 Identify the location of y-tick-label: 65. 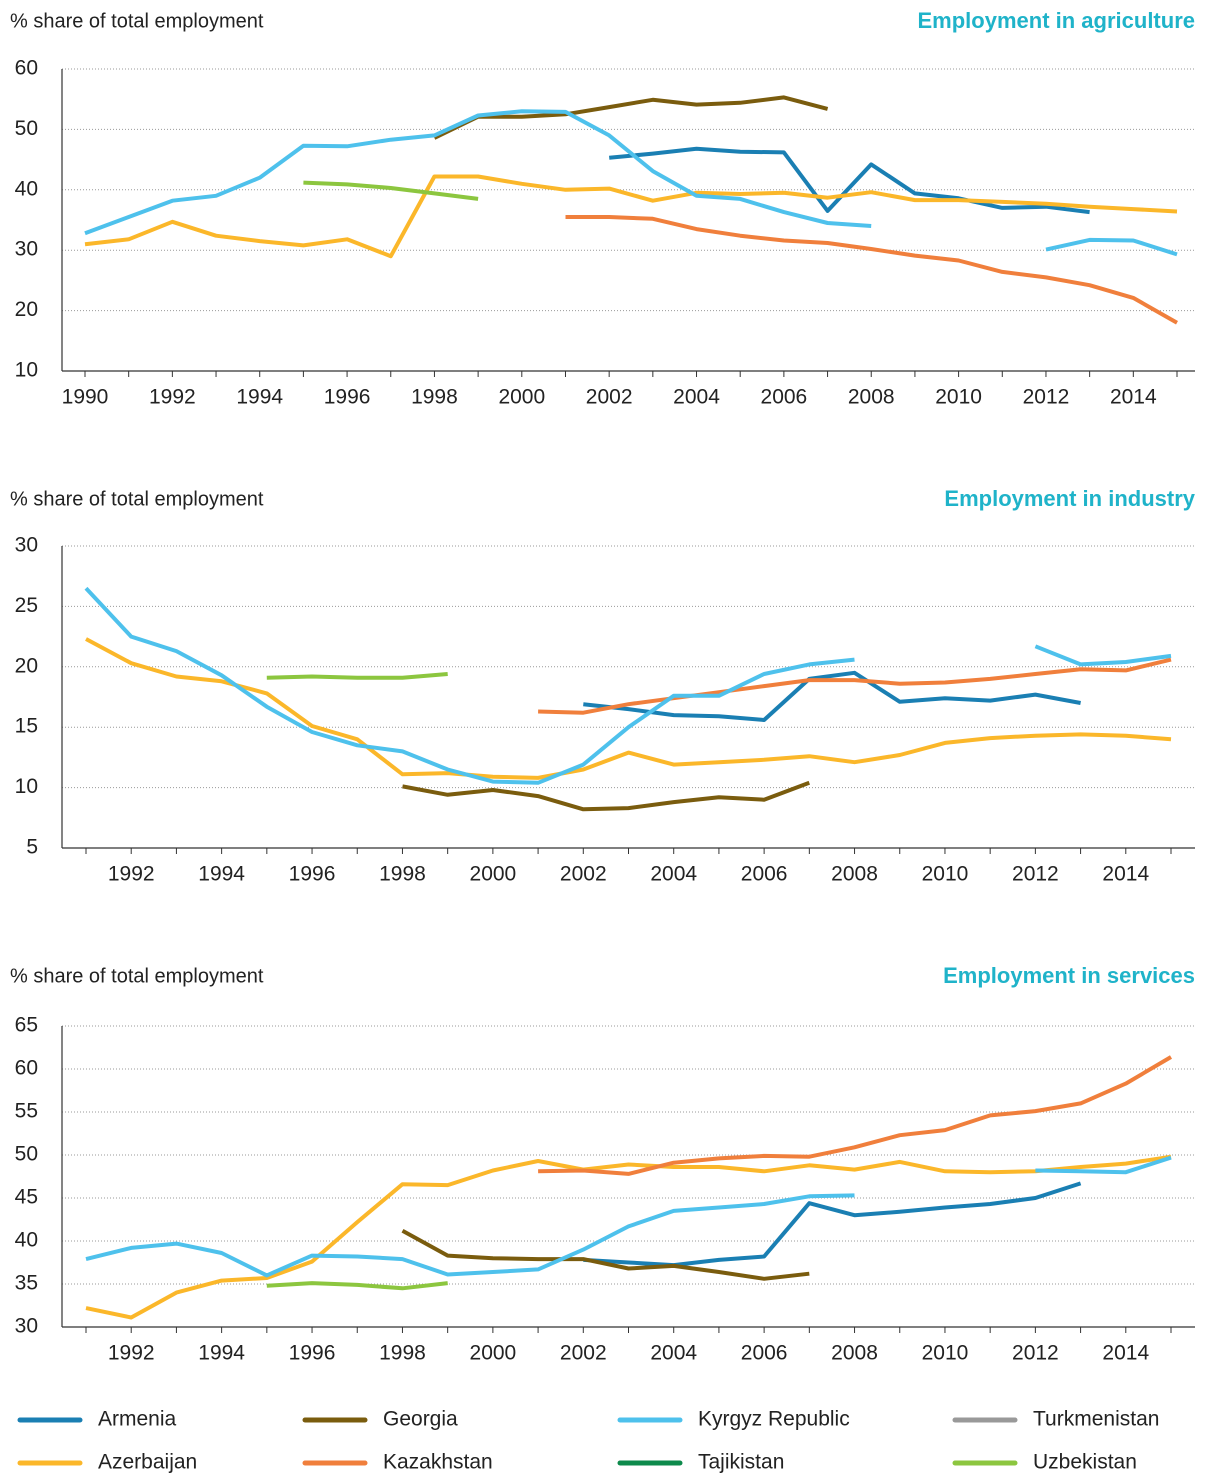
(26, 1025).